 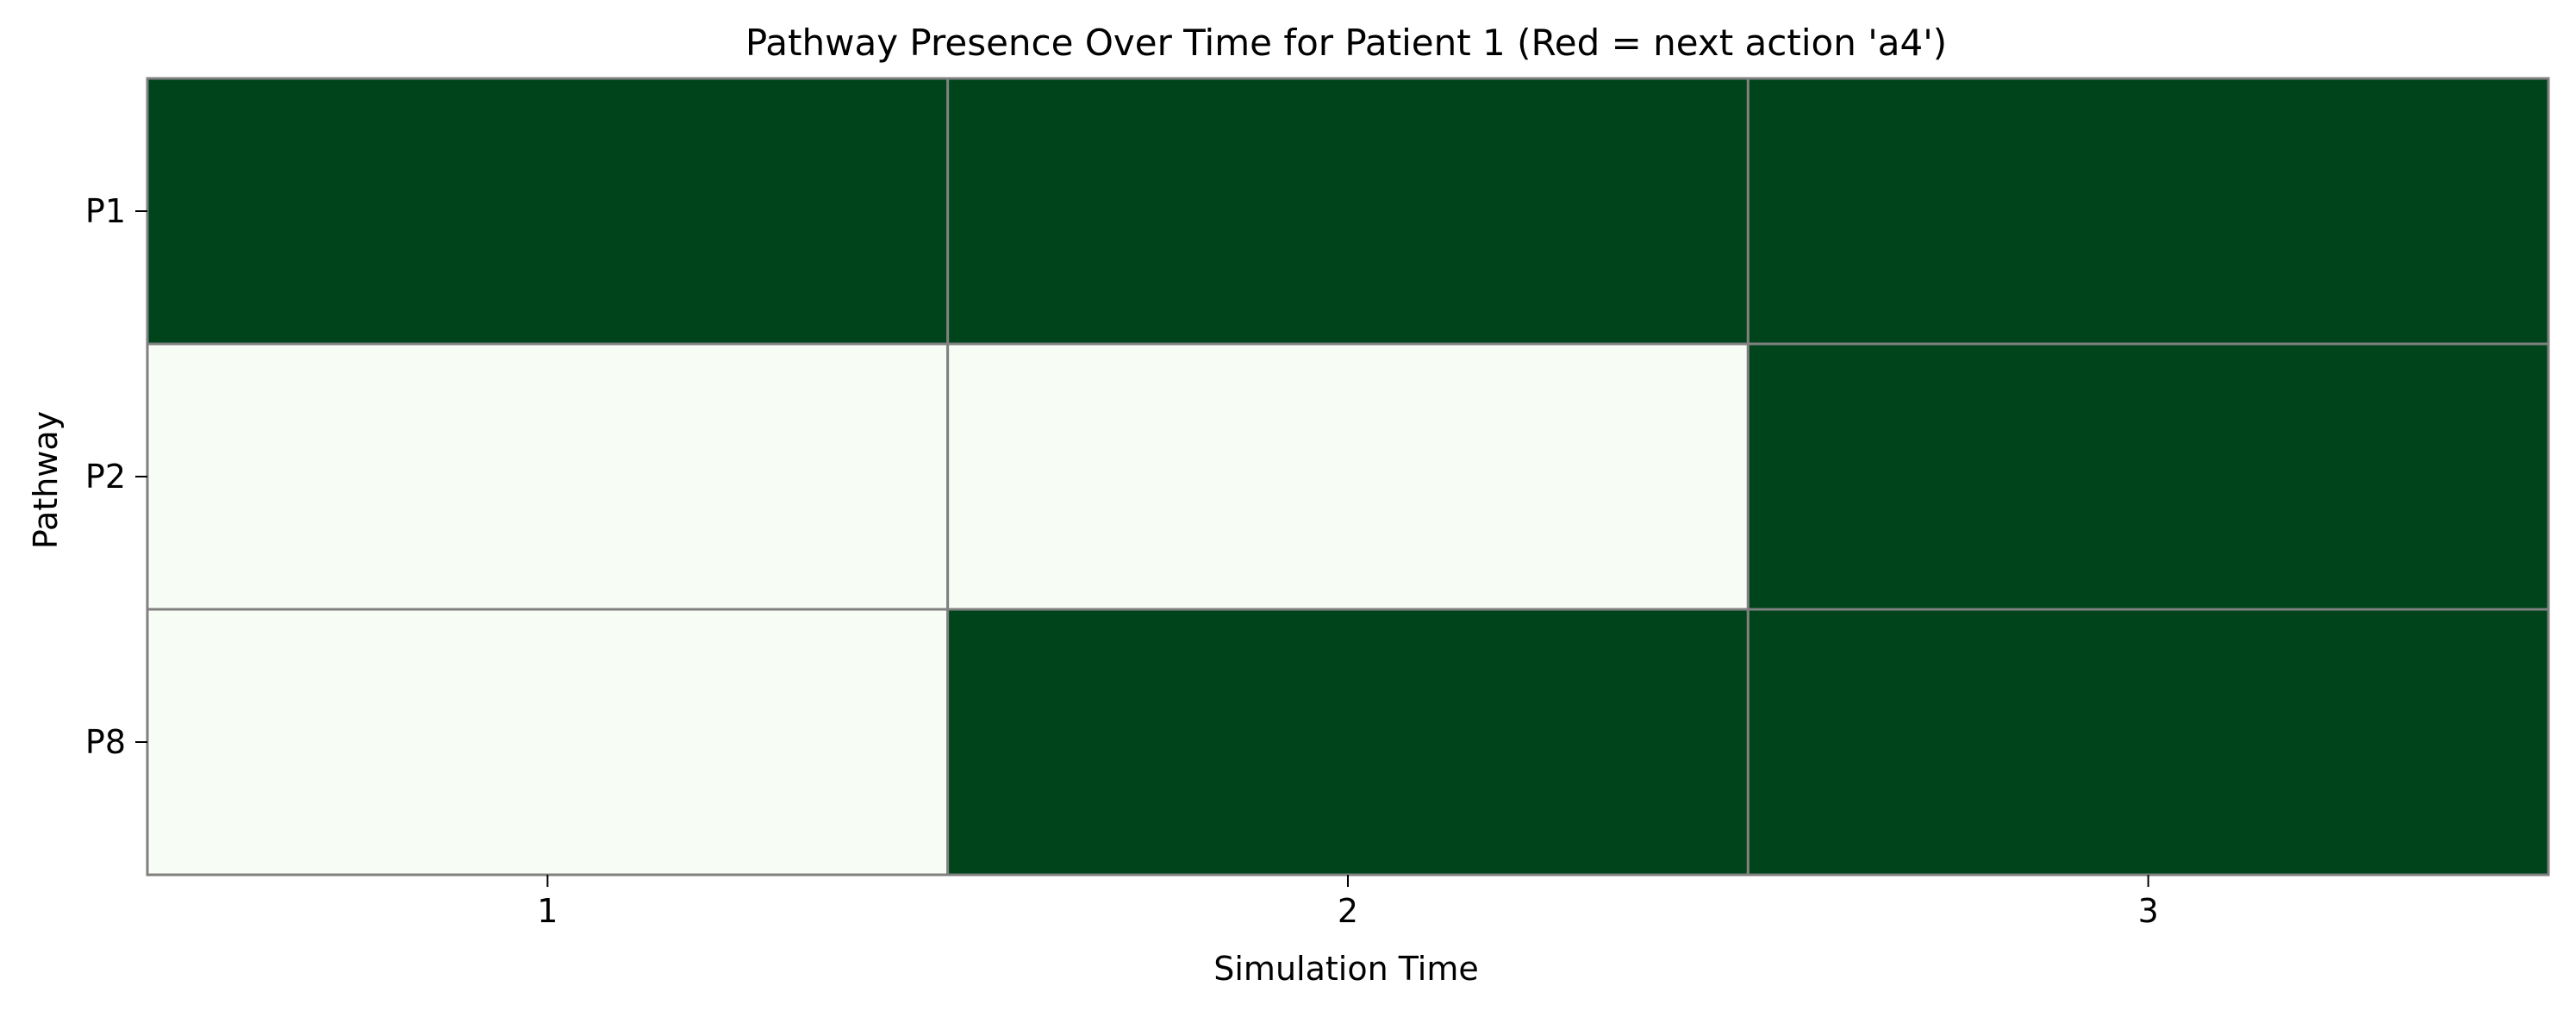 I want to click on heatmap-cell-p8-t3, so click(x=2148, y=742).